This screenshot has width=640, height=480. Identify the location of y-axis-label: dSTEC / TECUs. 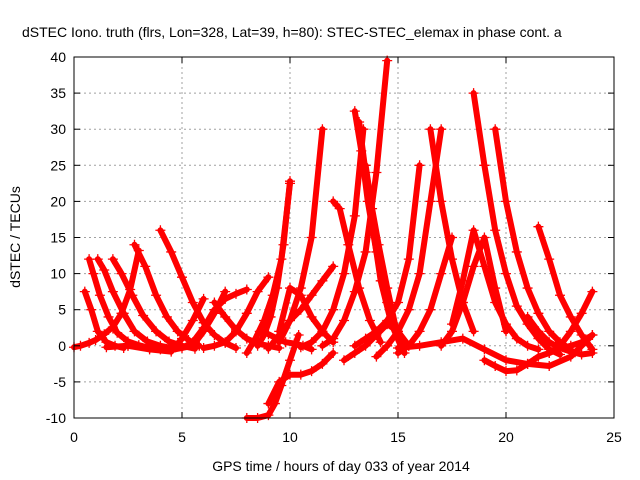
(15, 237).